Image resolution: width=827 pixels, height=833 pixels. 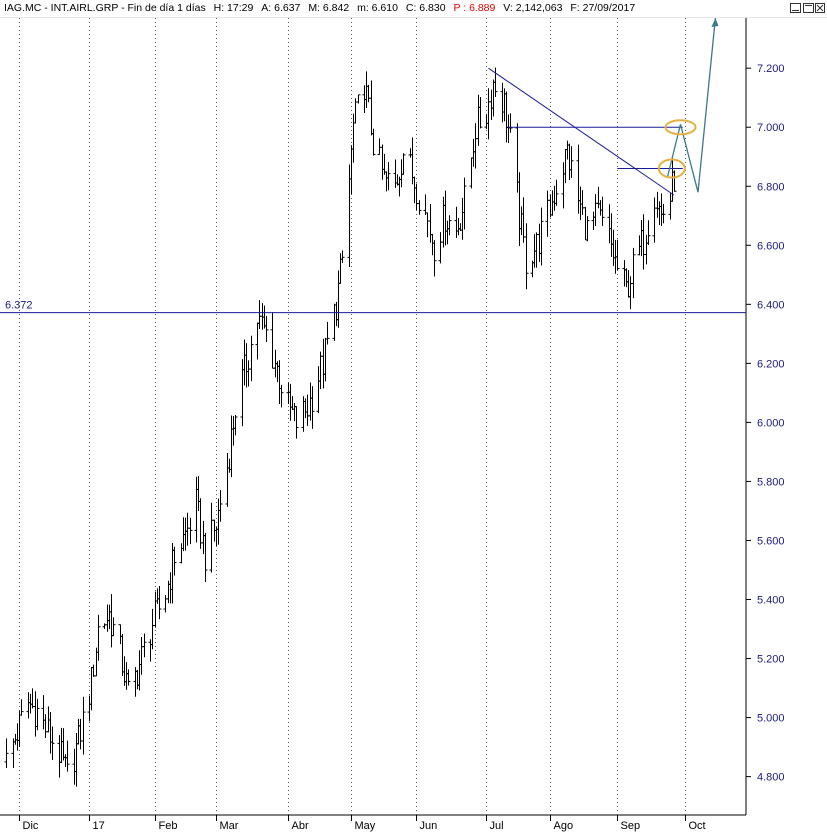 What do you see at coordinates (300, 826) in the screenshot?
I see `x-tick-label: Abr` at bounding box center [300, 826].